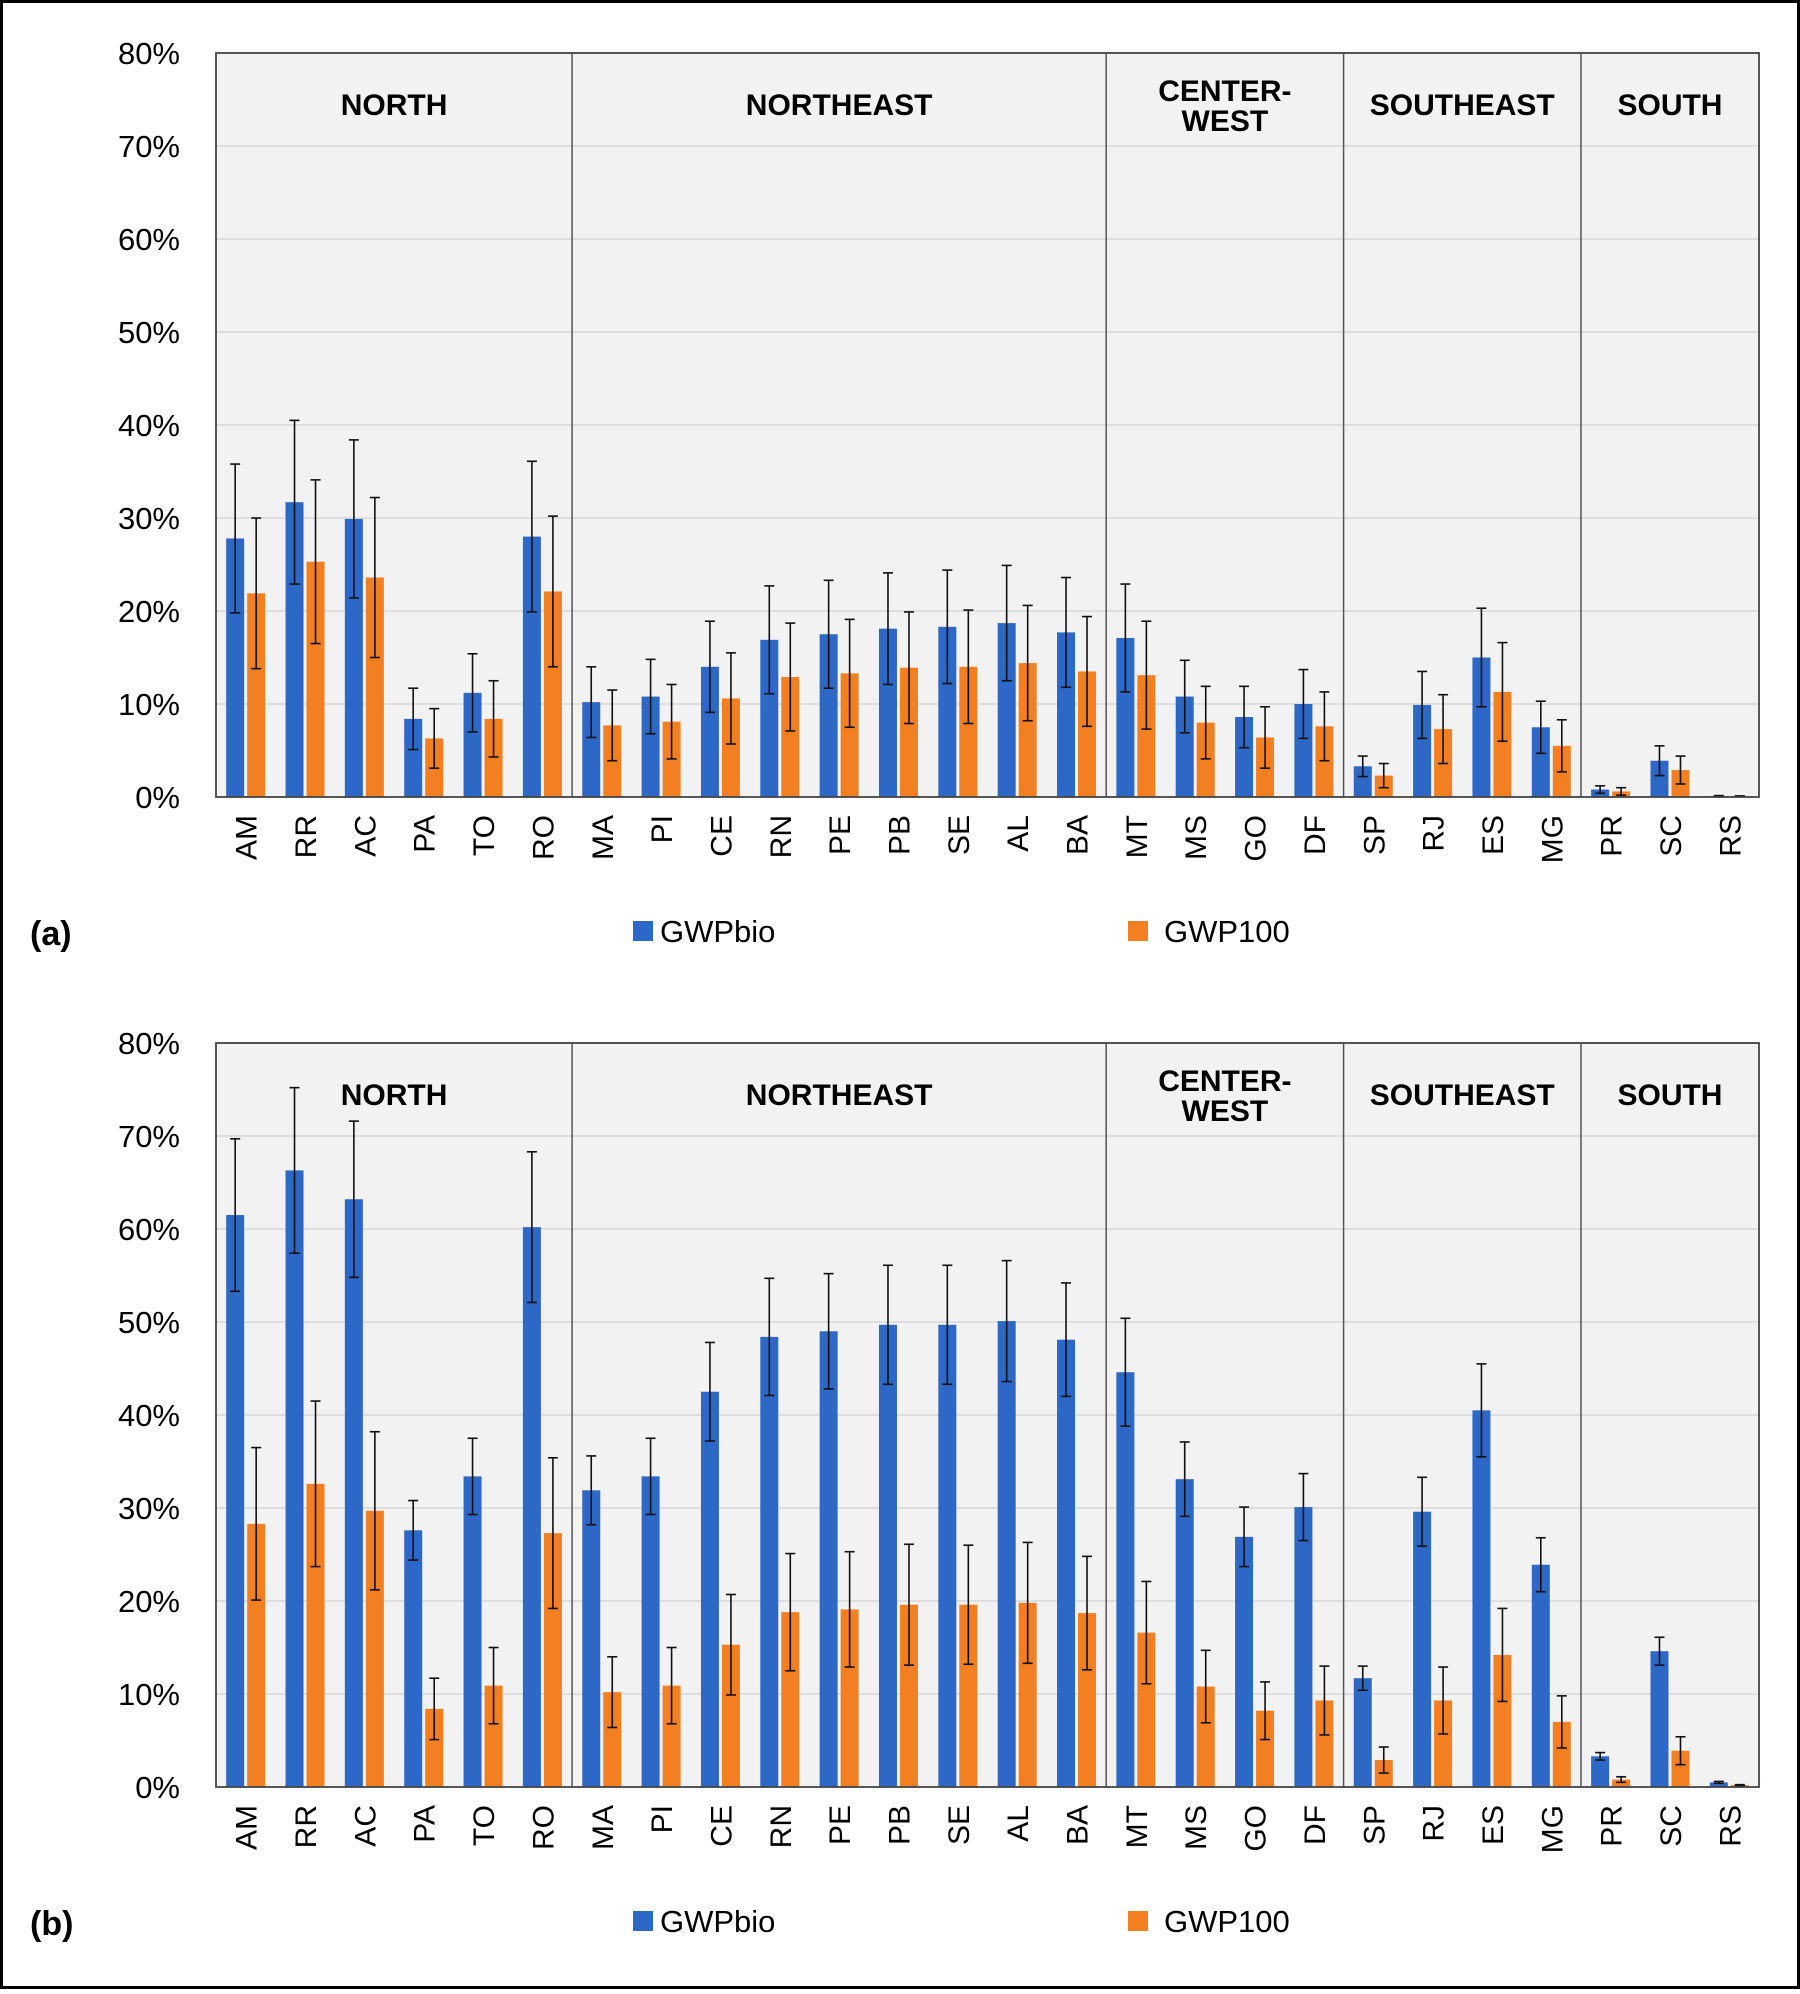 Image resolution: width=1800 pixels, height=1994 pixels. Describe the element at coordinates (306, 1826) in the screenshot. I see `x-tick-label-rr: RR` at that location.